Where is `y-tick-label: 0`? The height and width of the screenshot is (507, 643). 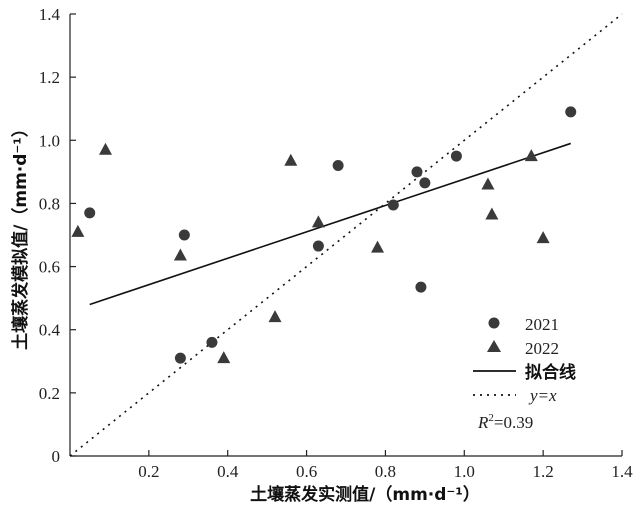
y-tick-label: 0 is located at coordinates (56, 456).